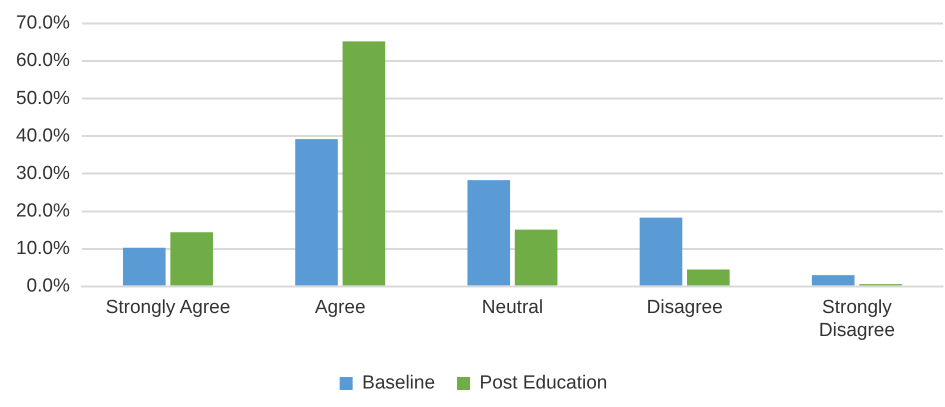 This screenshot has height=407, width=945. What do you see at coordinates (43, 249) in the screenshot?
I see `y-tick-label: 10.0%` at bounding box center [43, 249].